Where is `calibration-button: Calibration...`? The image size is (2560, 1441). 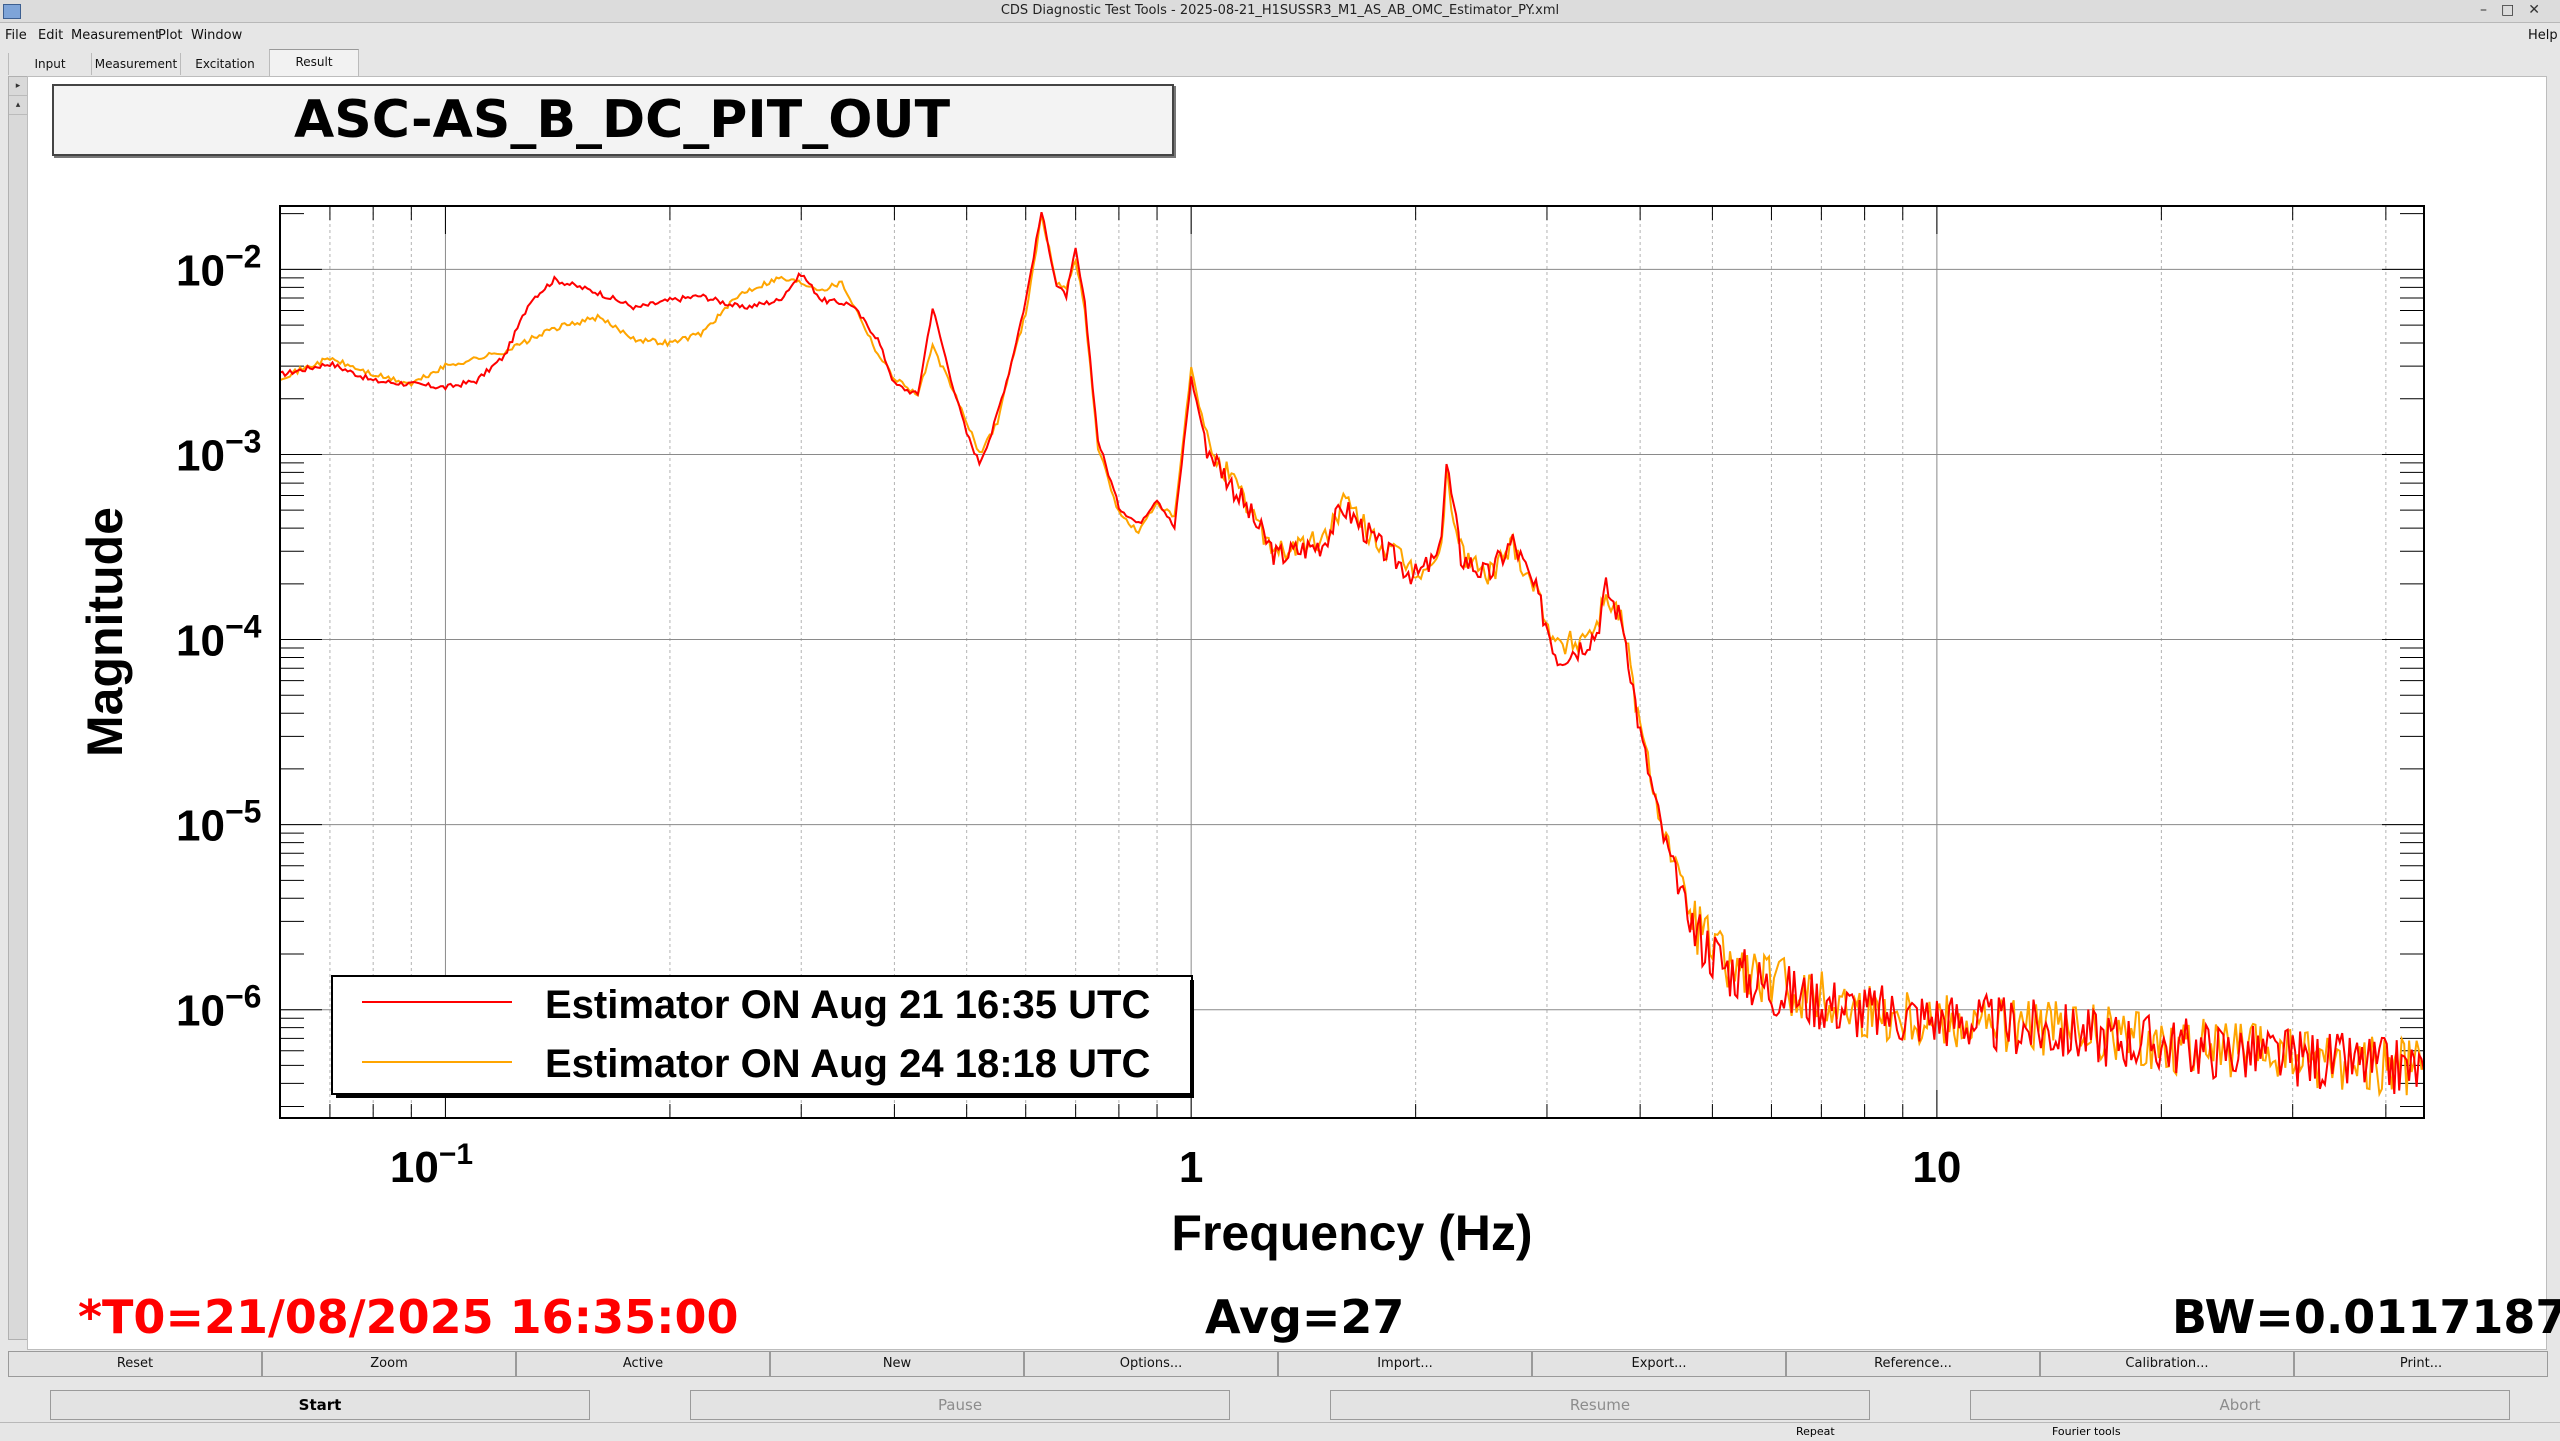 calibration-button: Calibration... is located at coordinates (2167, 1364).